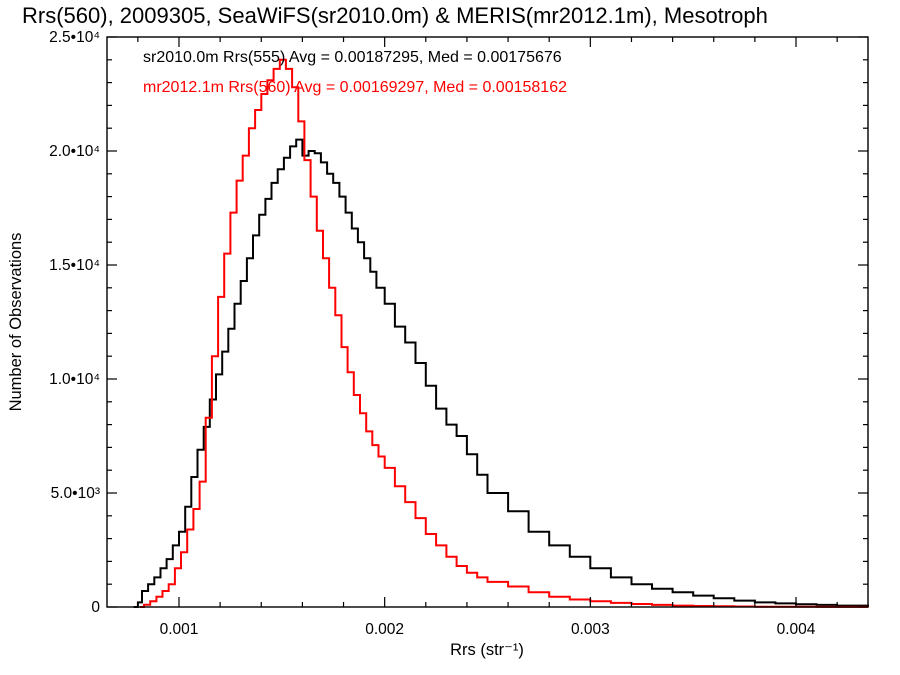 The image size is (900, 675). Describe the element at coordinates (16, 322) in the screenshot. I see `y-axis-label: Number of Observations` at that location.